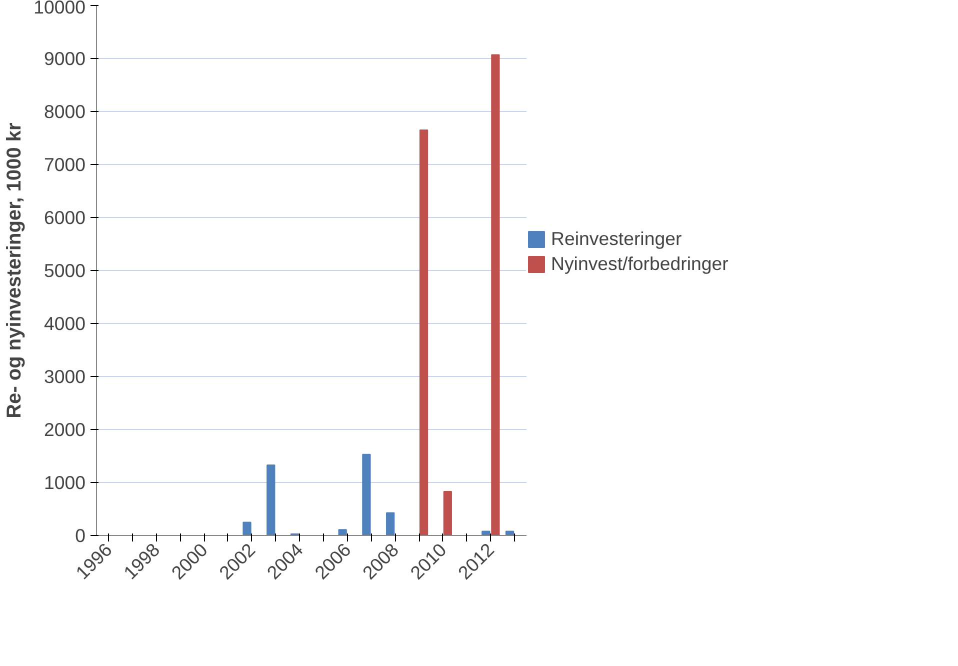 This screenshot has width=958, height=666. I want to click on y-tick-label: 5000, so click(65, 270).